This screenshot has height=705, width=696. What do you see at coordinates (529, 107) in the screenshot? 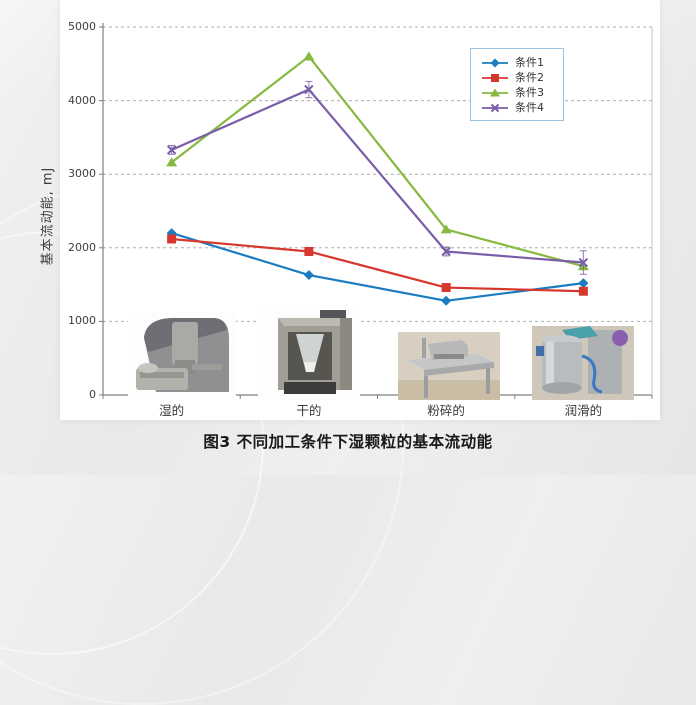
I see `legend-label: 条件4` at bounding box center [529, 107].